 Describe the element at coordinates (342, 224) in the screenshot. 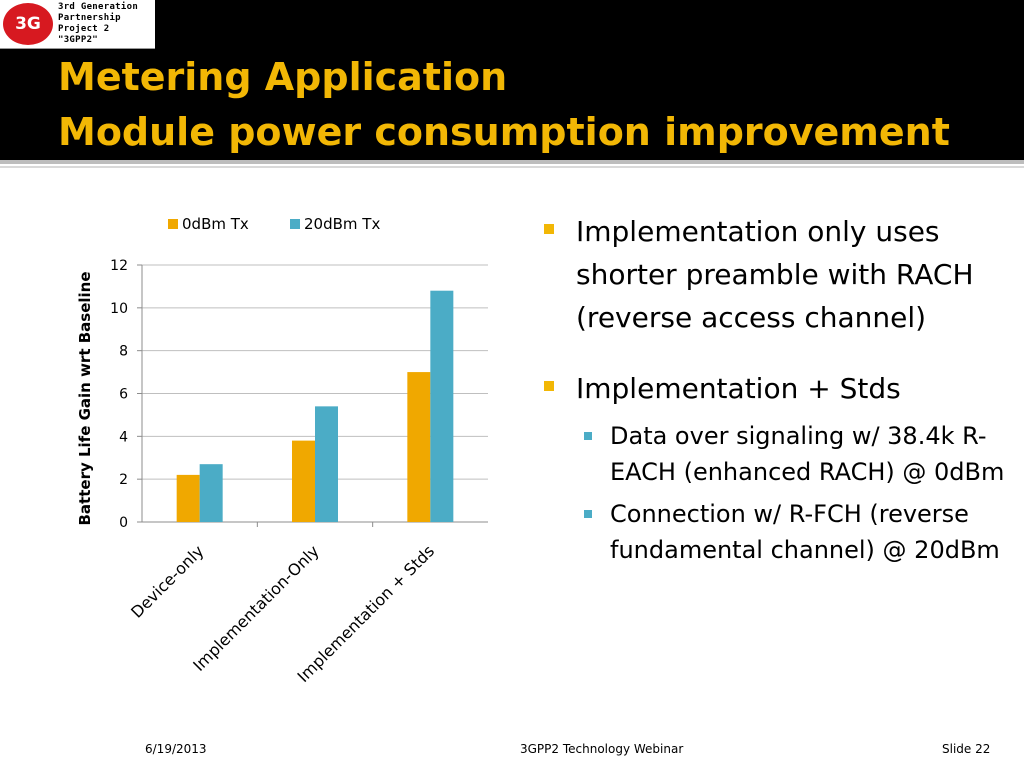

I see `legend-label: 20dBm Tx` at that location.